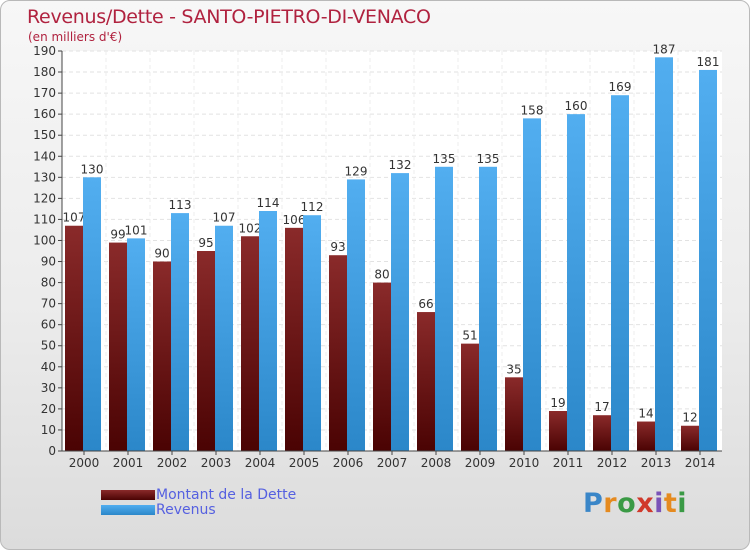 The image size is (750, 550). Describe the element at coordinates (513, 369) in the screenshot. I see `data-label-dette: 35` at that location.